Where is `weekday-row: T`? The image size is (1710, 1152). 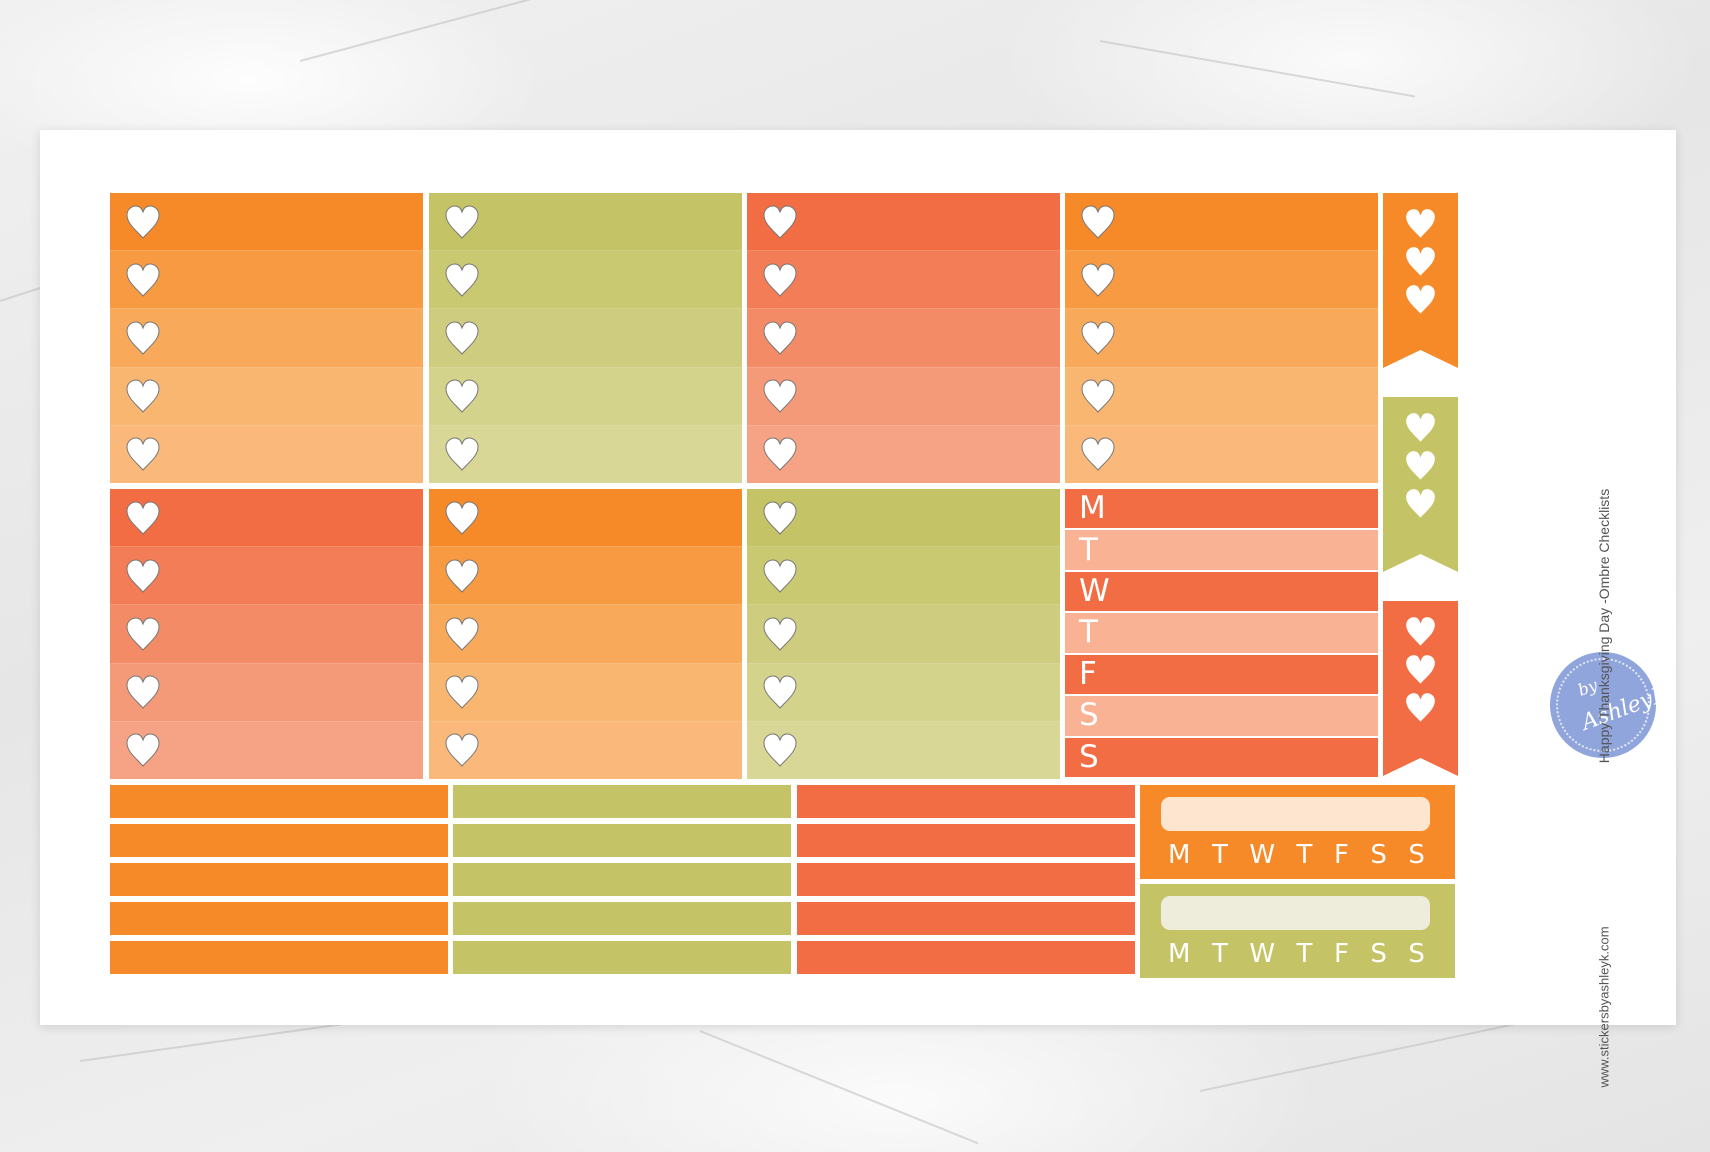
weekday-row: T is located at coordinates (1221, 633).